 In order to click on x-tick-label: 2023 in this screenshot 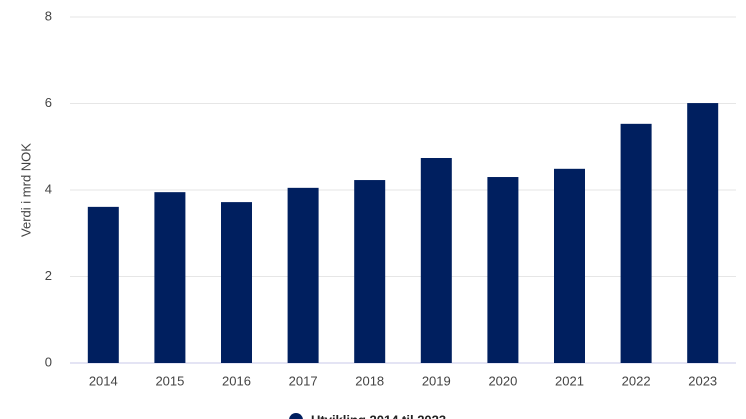, I will do `click(702, 380)`.